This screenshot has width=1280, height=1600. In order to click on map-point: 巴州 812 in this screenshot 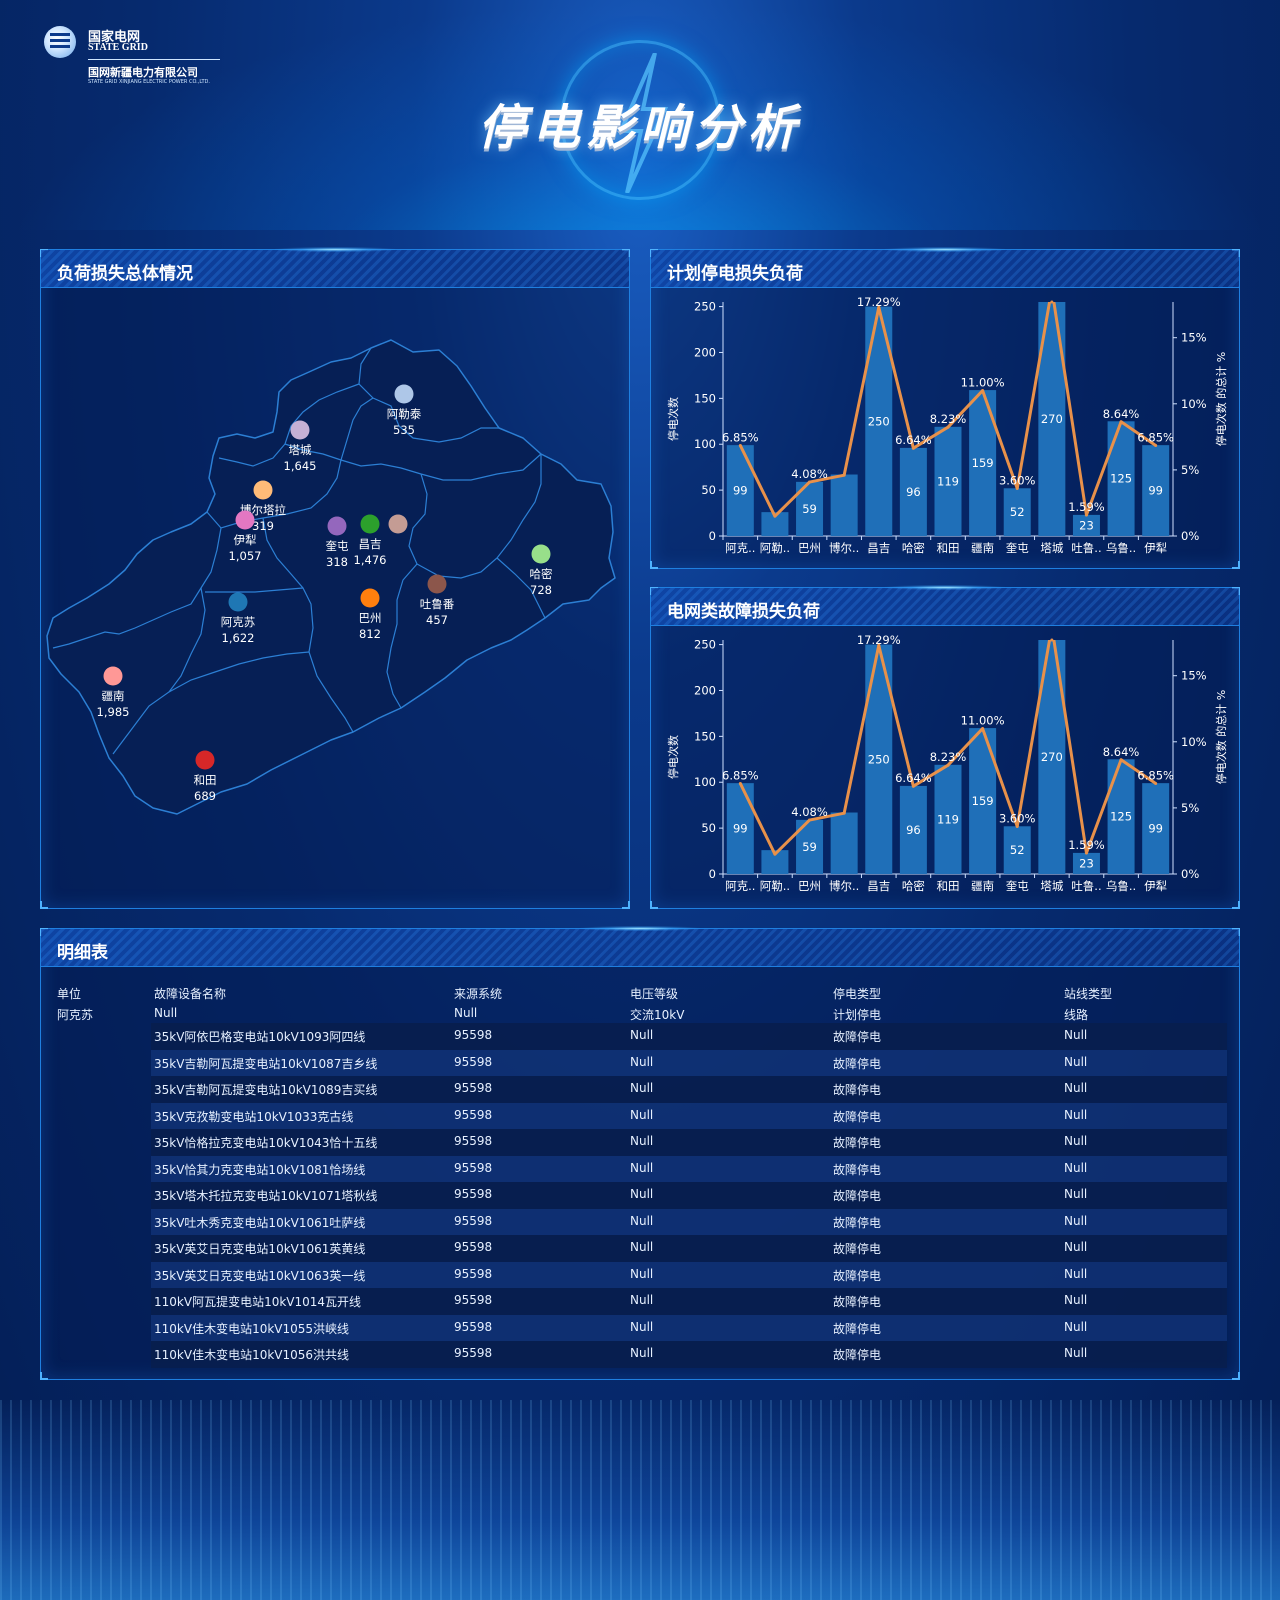, I will do `click(370, 615)`.